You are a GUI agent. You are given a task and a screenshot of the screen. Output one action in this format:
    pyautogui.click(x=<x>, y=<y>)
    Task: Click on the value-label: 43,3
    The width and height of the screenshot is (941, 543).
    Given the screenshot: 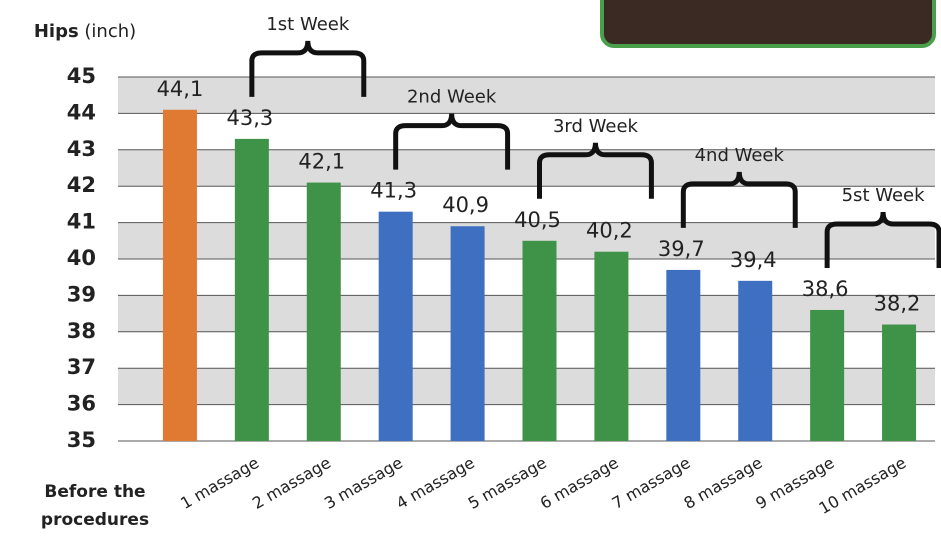 What is the action you would take?
    pyautogui.click(x=249, y=118)
    